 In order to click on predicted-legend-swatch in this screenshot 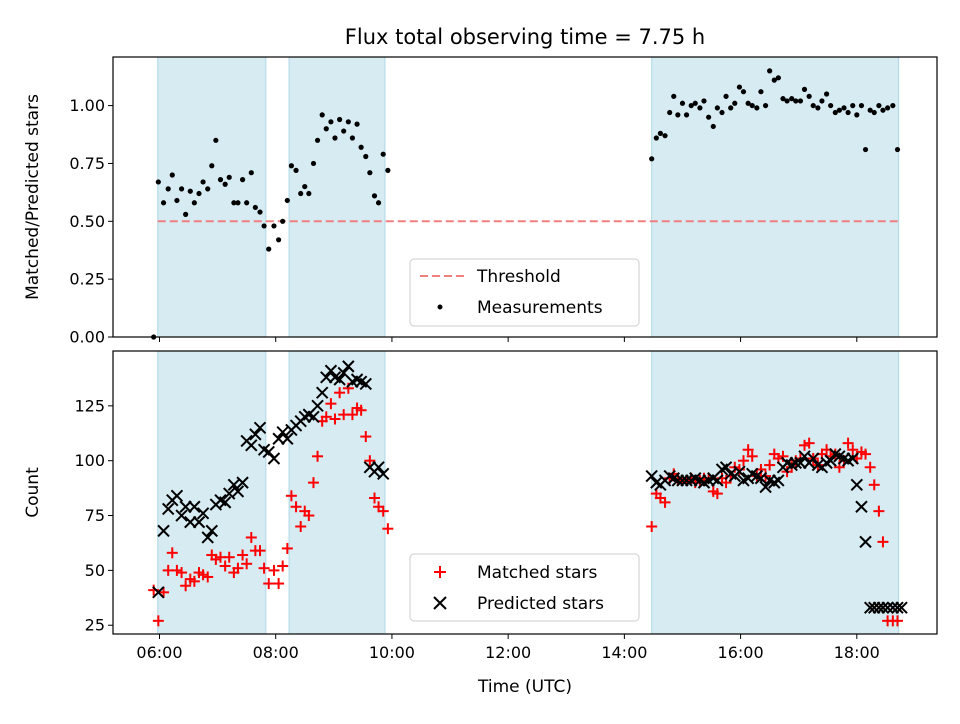, I will do `click(440, 603)`.